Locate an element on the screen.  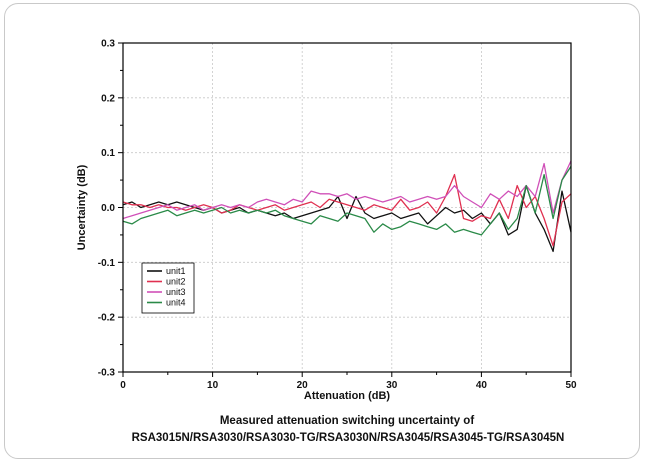
x-tick-label: 10 is located at coordinates (213, 385).